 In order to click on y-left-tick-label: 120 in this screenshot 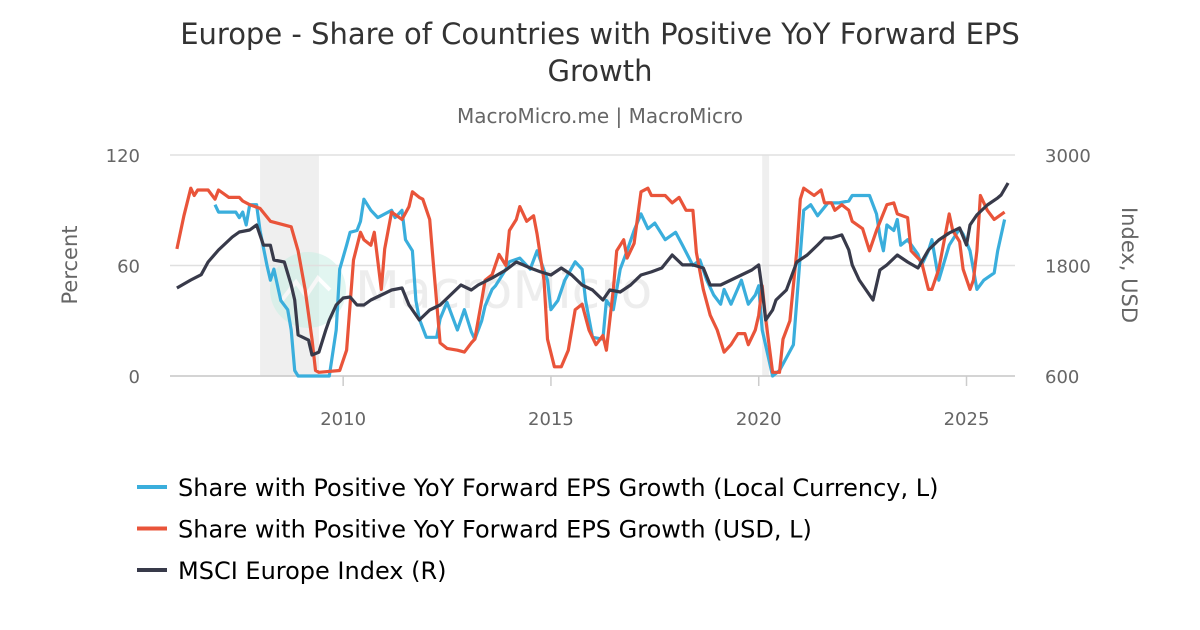, I will do `click(123, 156)`.